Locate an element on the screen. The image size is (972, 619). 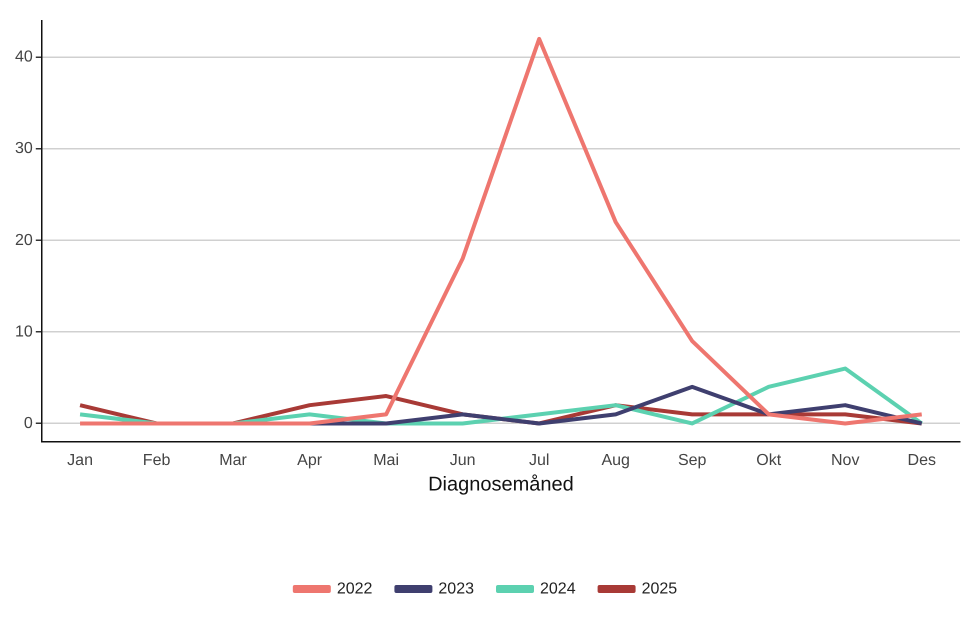
x-tick-label: Feb is located at coordinates (156, 460).